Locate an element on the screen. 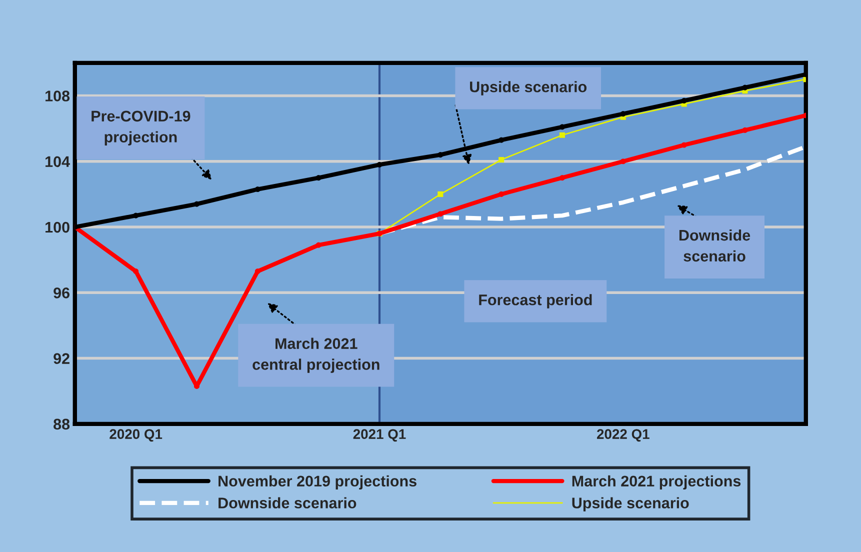 The height and width of the screenshot is (552, 861). y-tick-label: 88 is located at coordinates (62, 424).